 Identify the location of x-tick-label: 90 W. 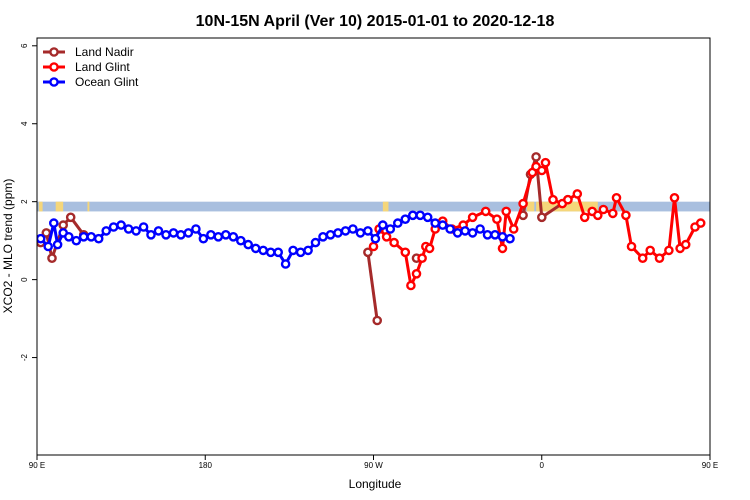
(373, 465).